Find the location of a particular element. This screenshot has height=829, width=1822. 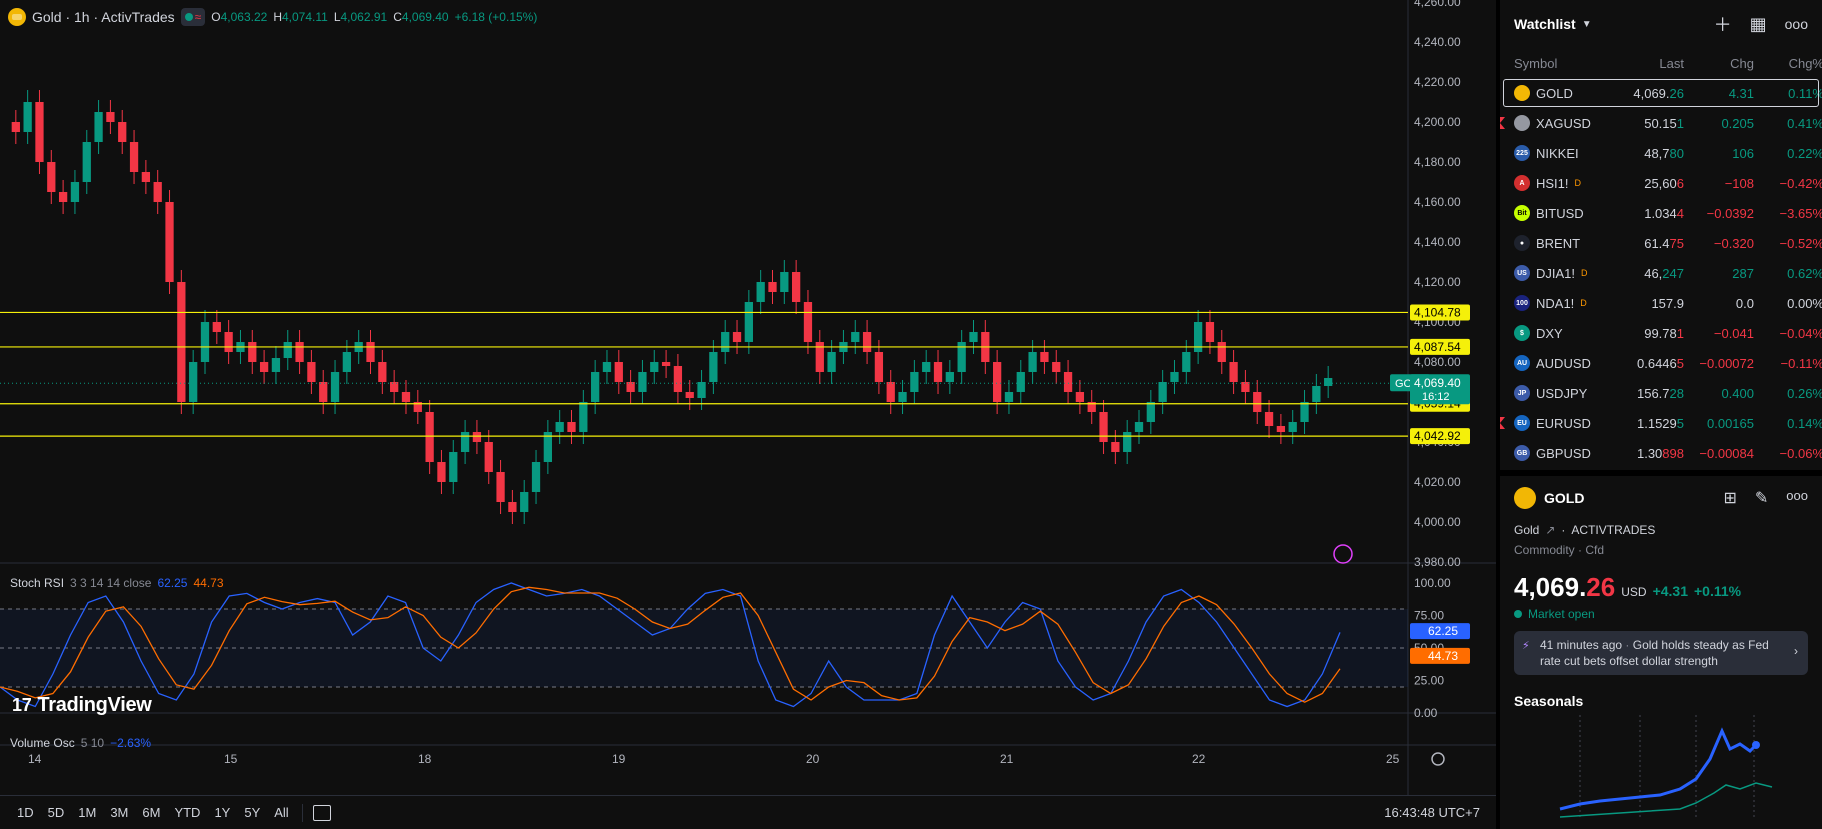

ohlc-close-key: C is located at coordinates (397, 17).